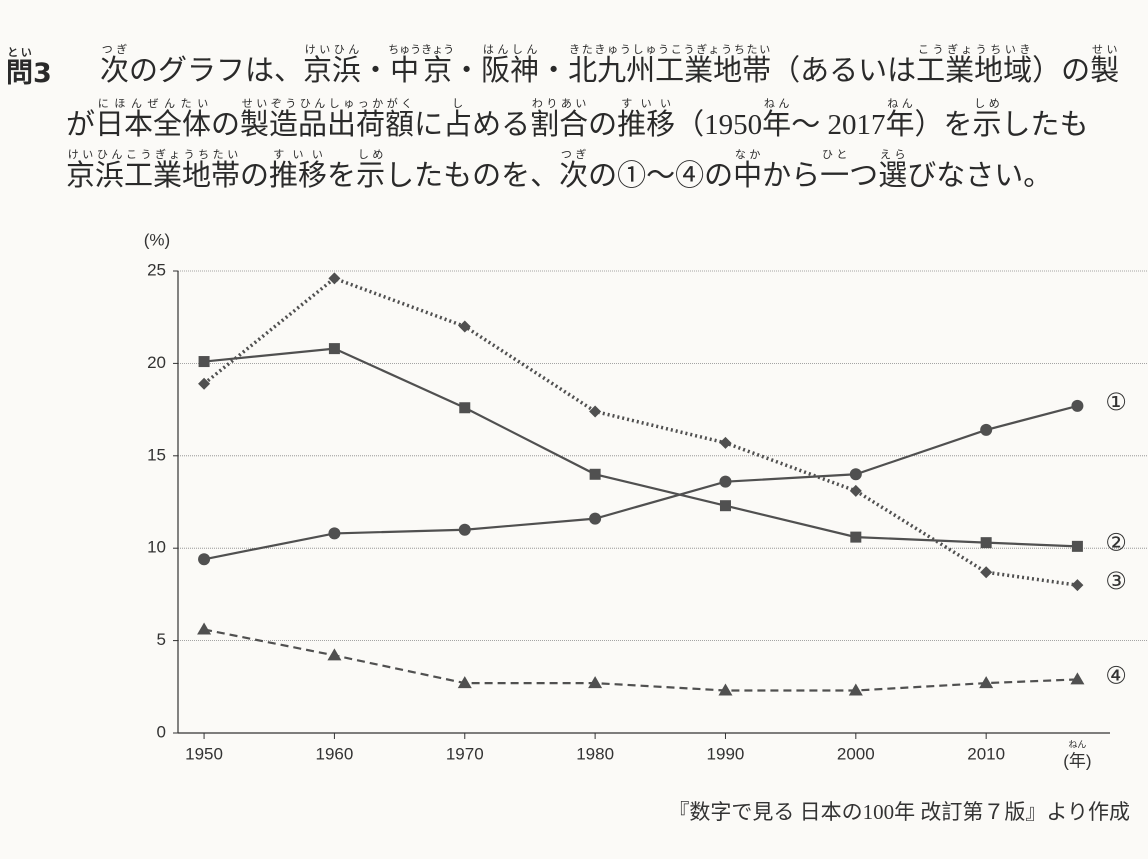  What do you see at coordinates (844, 71) in the screenshot?
I see `text-segment: （あるいは` at bounding box center [844, 71].